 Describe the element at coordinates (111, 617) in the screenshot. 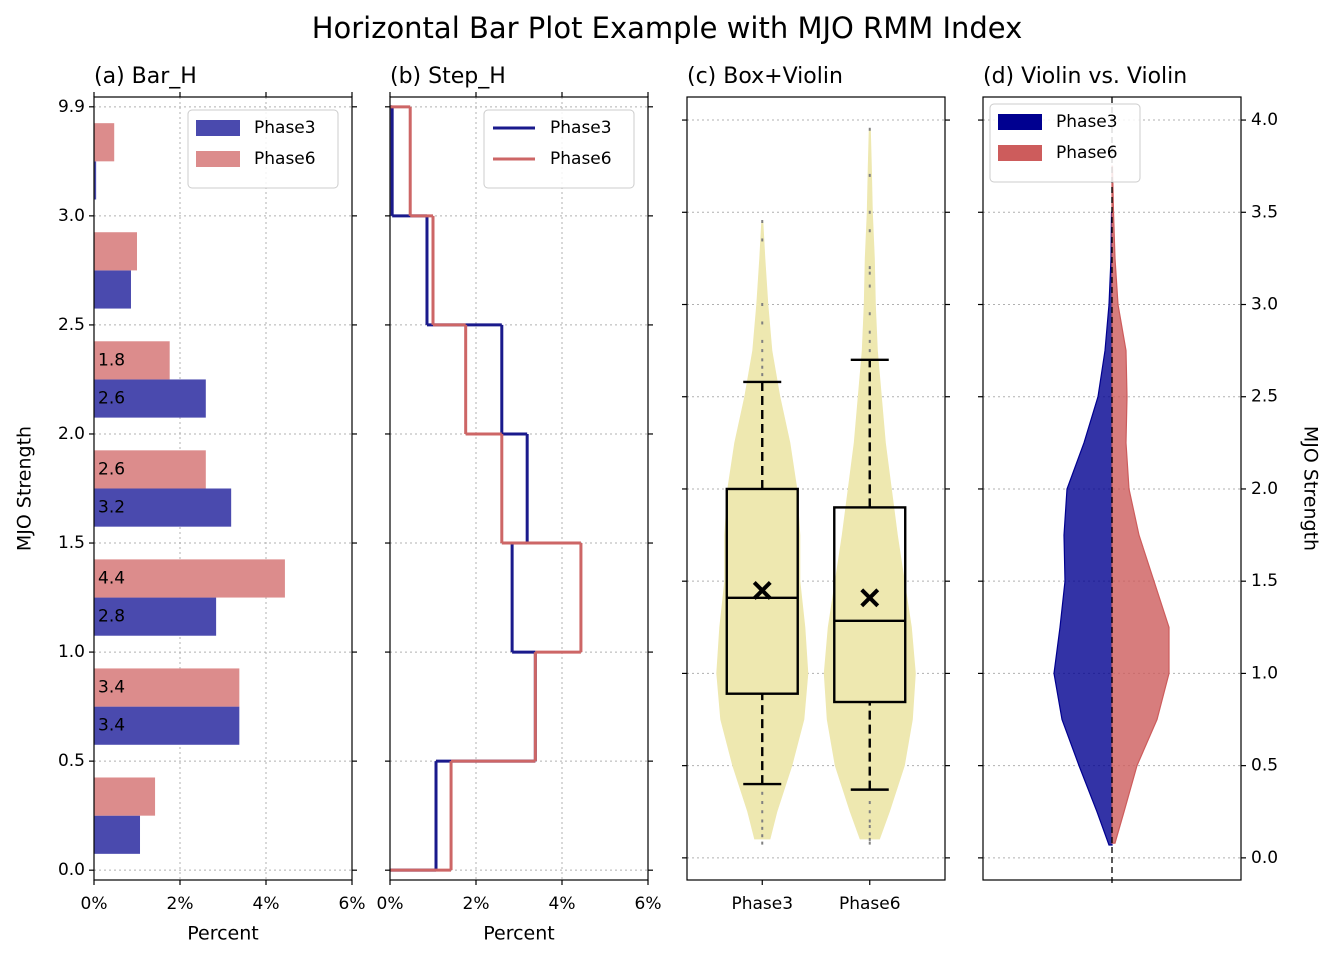

I see `value-label: 2.8` at that location.